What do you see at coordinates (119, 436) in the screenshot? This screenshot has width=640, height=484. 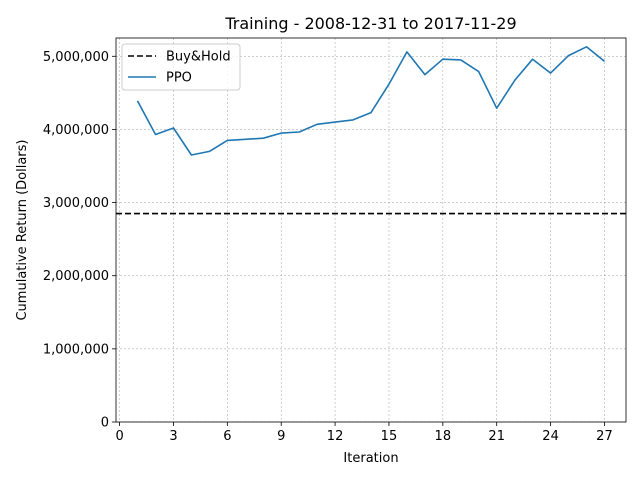 I see `x-tick-label: 0` at bounding box center [119, 436].